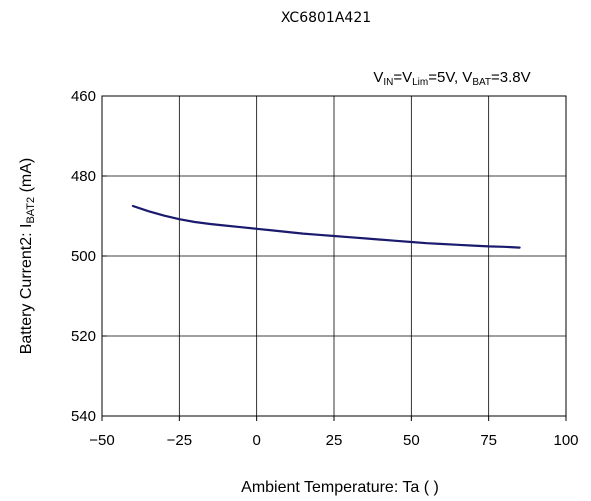 This screenshot has height=501, width=591. Describe the element at coordinates (83, 336) in the screenshot. I see `y-tick-label: 520` at that location.